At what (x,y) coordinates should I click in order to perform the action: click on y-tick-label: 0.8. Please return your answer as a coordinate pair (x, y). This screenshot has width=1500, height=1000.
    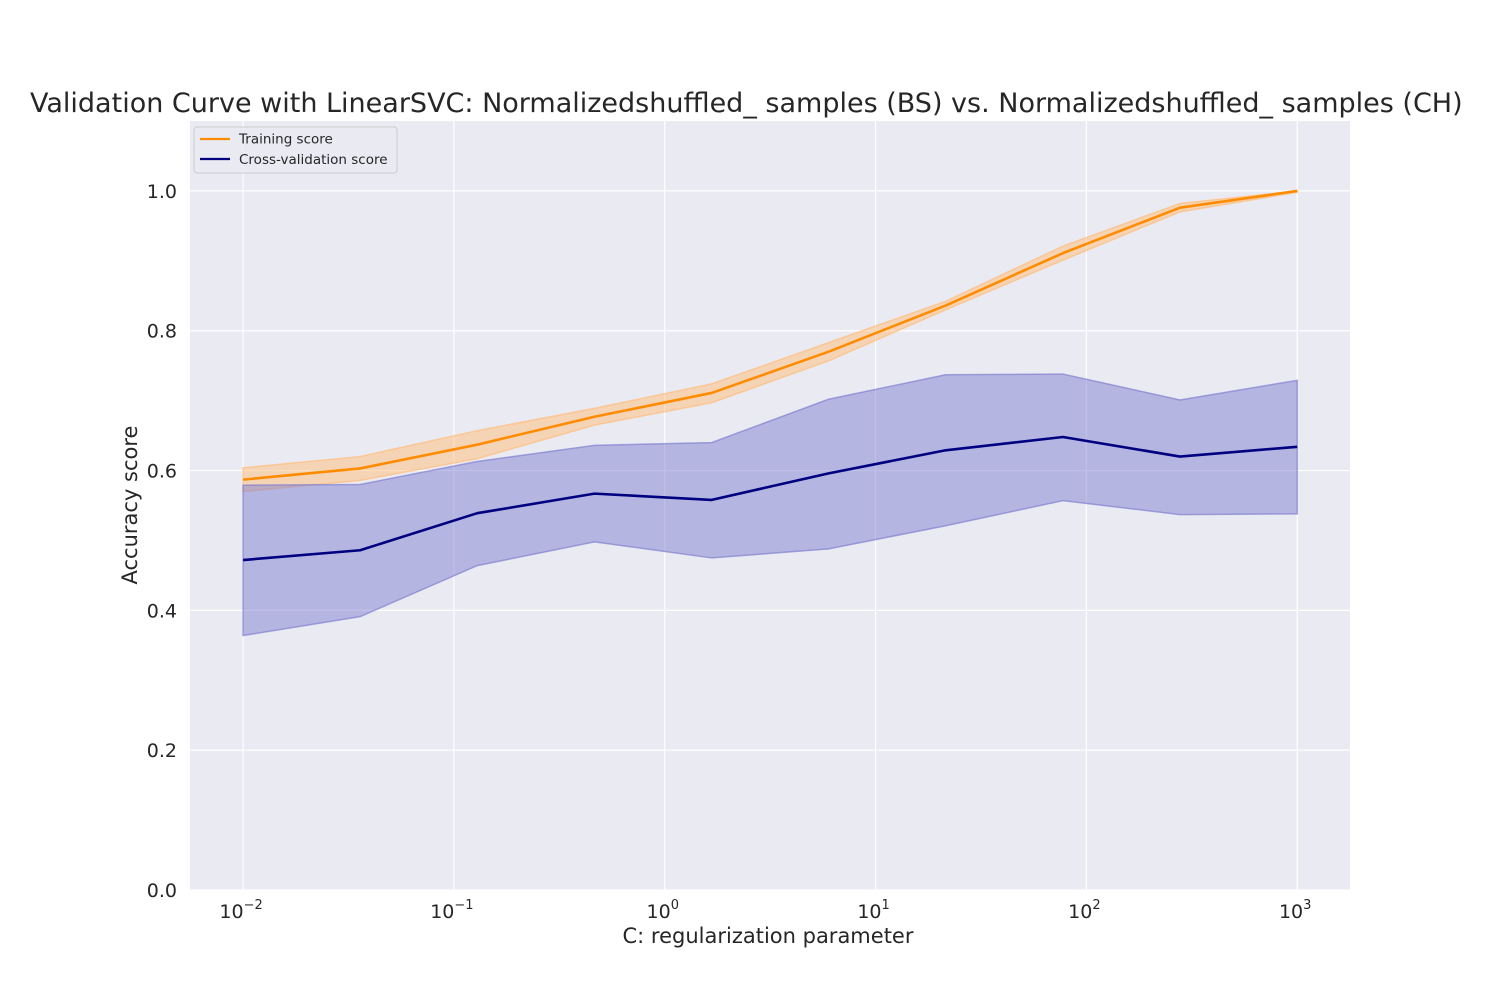
    Looking at the image, I should click on (162, 332).